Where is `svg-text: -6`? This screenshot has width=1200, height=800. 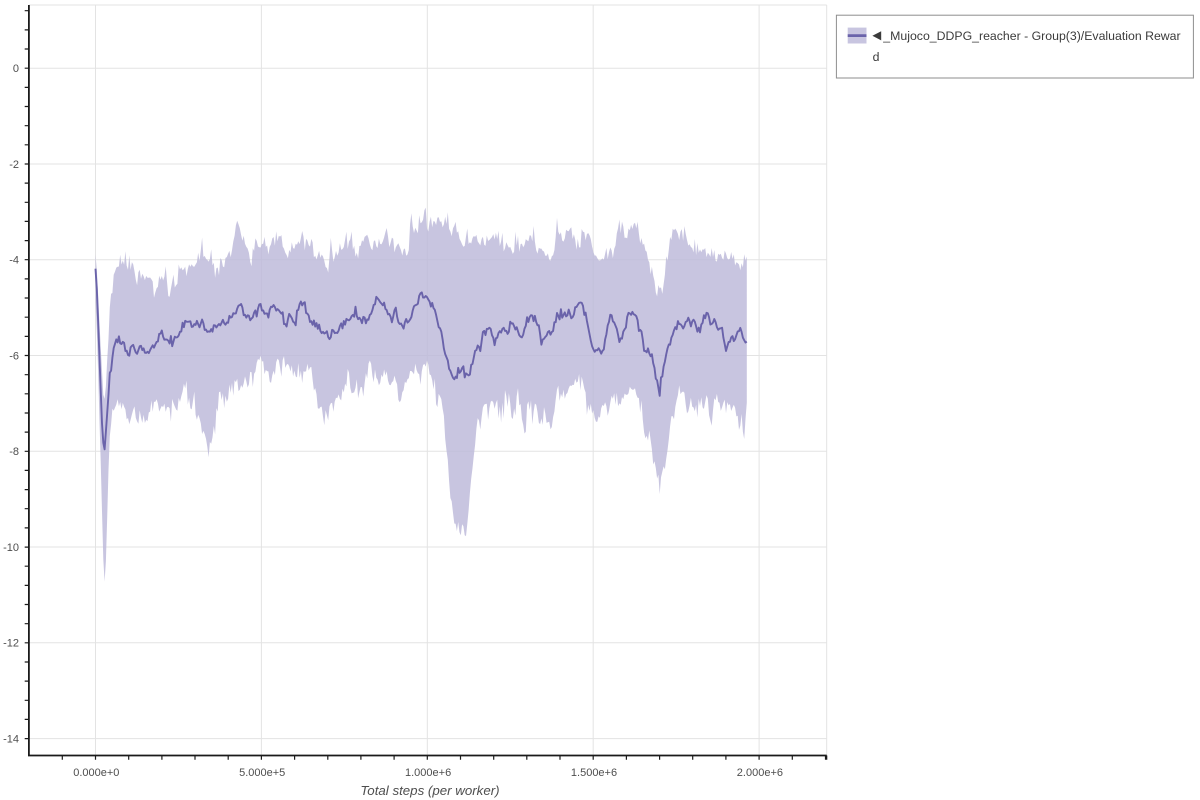 svg-text: -6 is located at coordinates (14, 356).